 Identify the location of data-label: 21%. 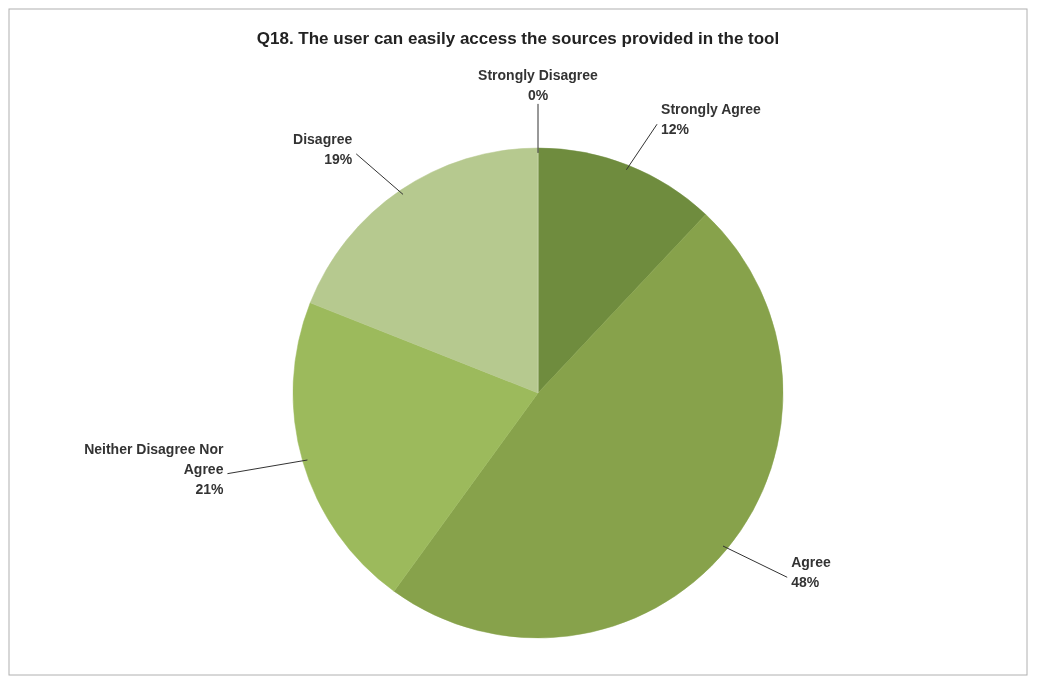
(209, 488).